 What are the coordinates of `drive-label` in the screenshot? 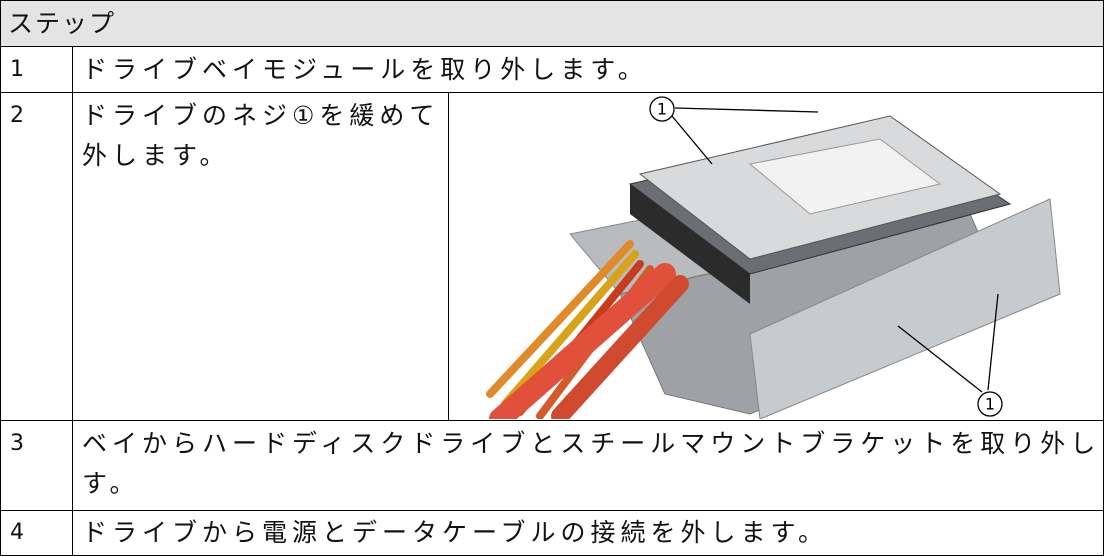 It's located at (845, 176).